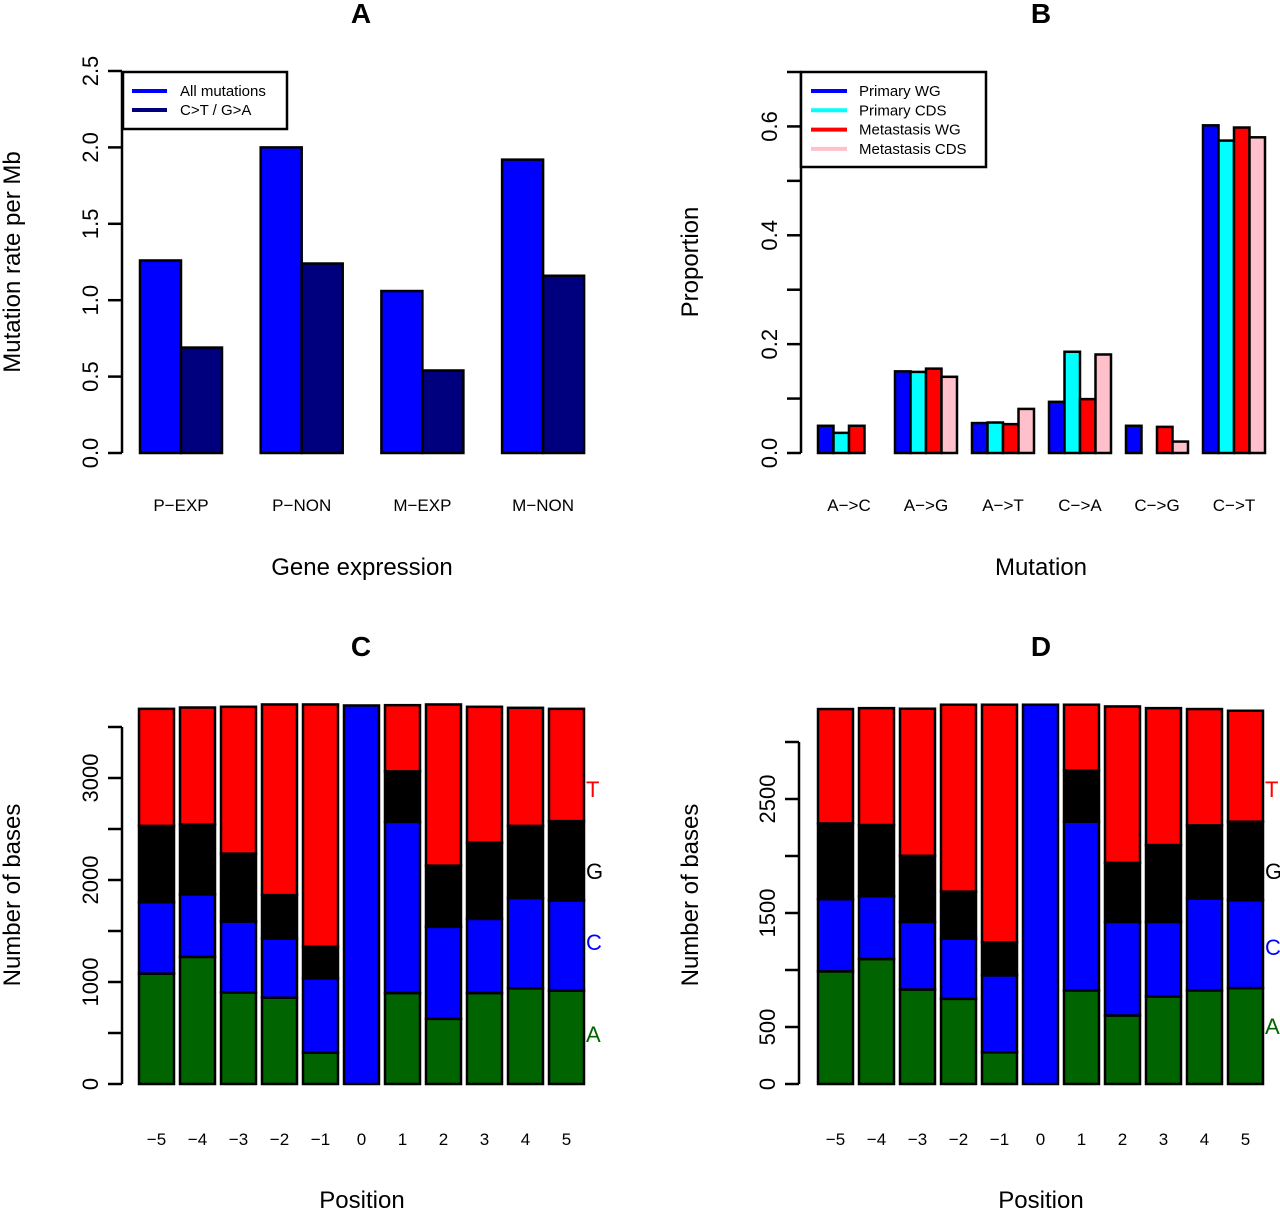 The image size is (1280, 1210). I want to click on panel-c-ylabel: Number of bases, so click(13, 895).